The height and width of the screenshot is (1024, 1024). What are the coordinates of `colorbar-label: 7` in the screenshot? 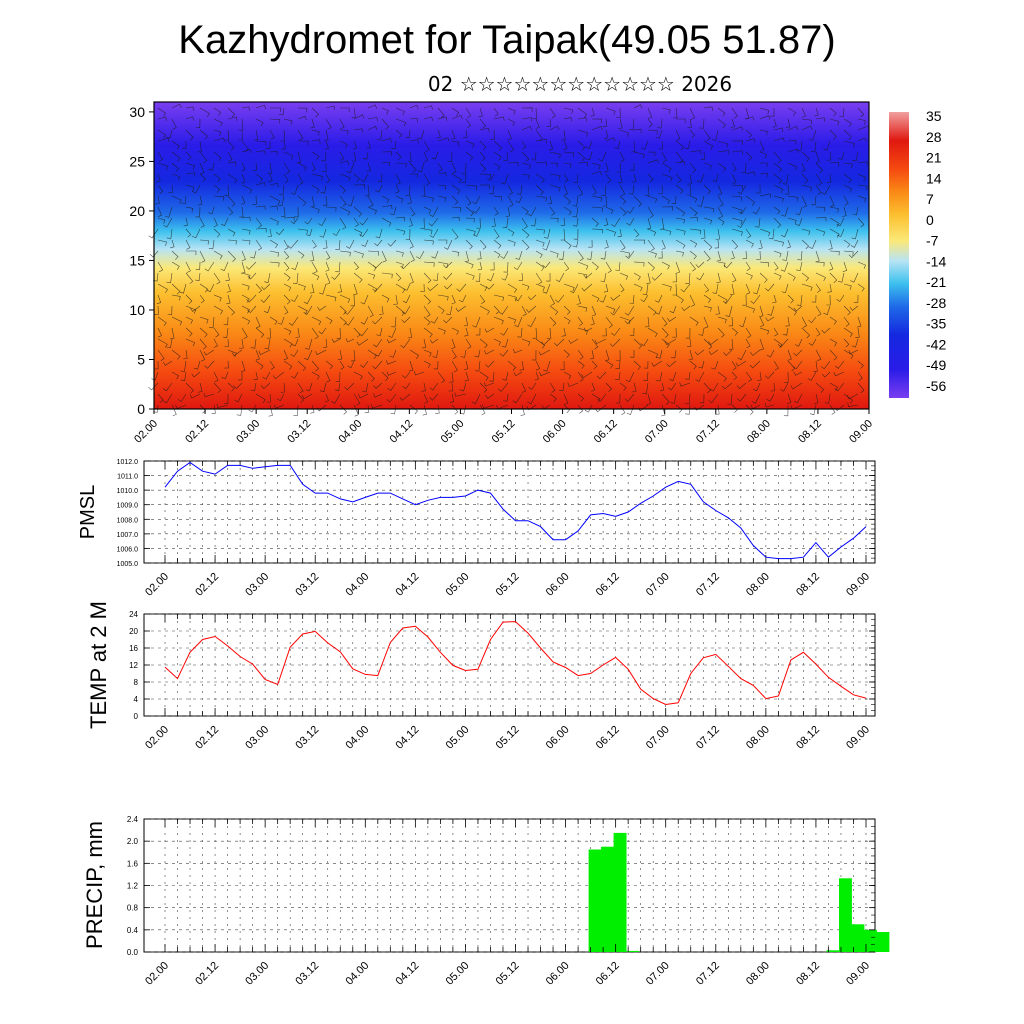 It's located at (930, 199).